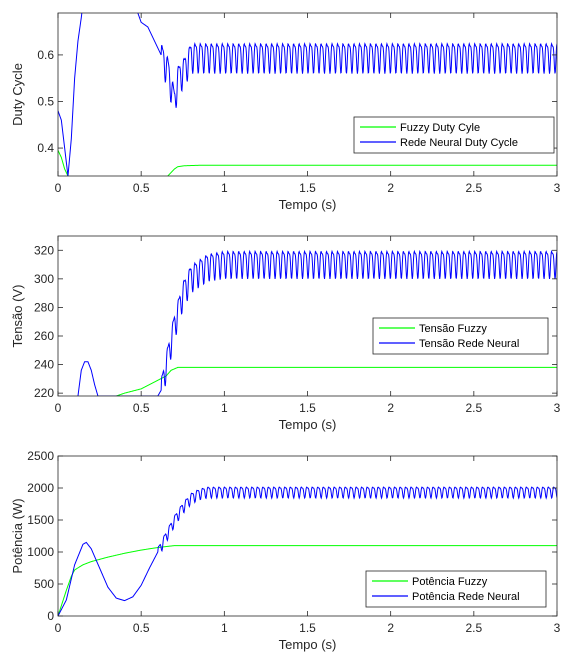 The height and width of the screenshot is (657, 561). Describe the element at coordinates (40, 488) in the screenshot. I see `y-tick-label: 2000` at that location.